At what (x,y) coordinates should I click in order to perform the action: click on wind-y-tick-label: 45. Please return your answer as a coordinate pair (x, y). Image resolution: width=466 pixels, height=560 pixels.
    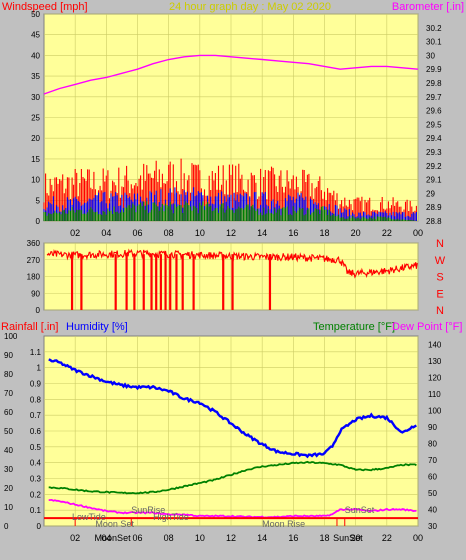
    Looking at the image, I should click on (35, 35).